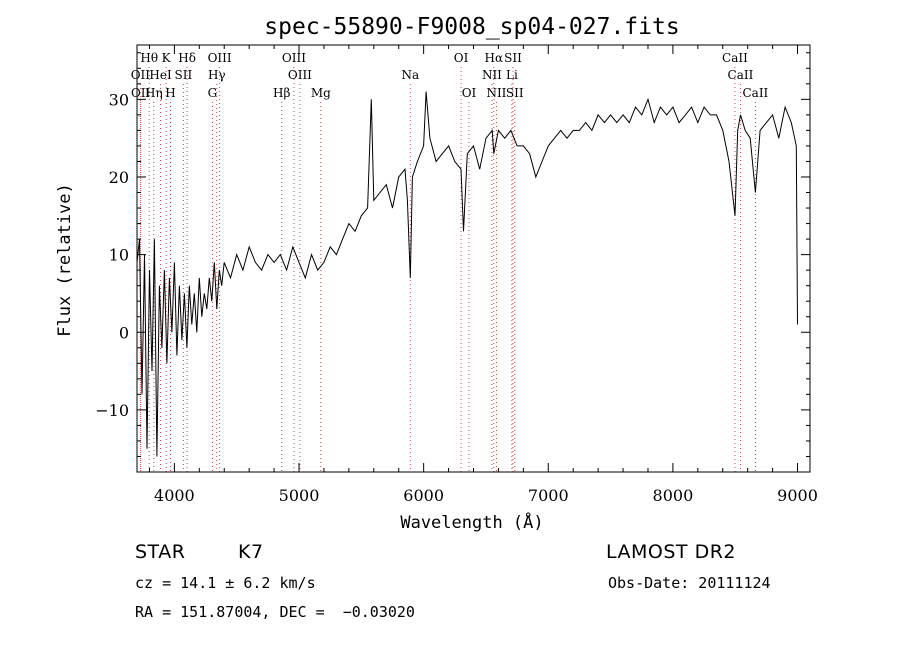 The height and width of the screenshot is (650, 900). Describe the element at coordinates (797, 495) in the screenshot. I see `x-tick-label: 9000` at that location.